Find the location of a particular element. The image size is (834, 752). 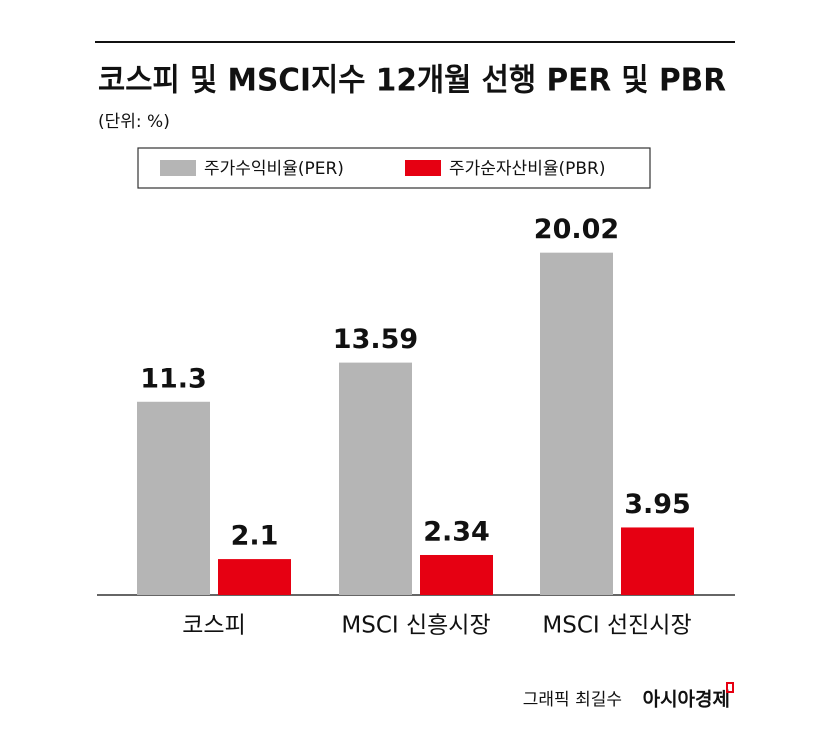

credit: 그래픽 최길수 is located at coordinates (572, 700).